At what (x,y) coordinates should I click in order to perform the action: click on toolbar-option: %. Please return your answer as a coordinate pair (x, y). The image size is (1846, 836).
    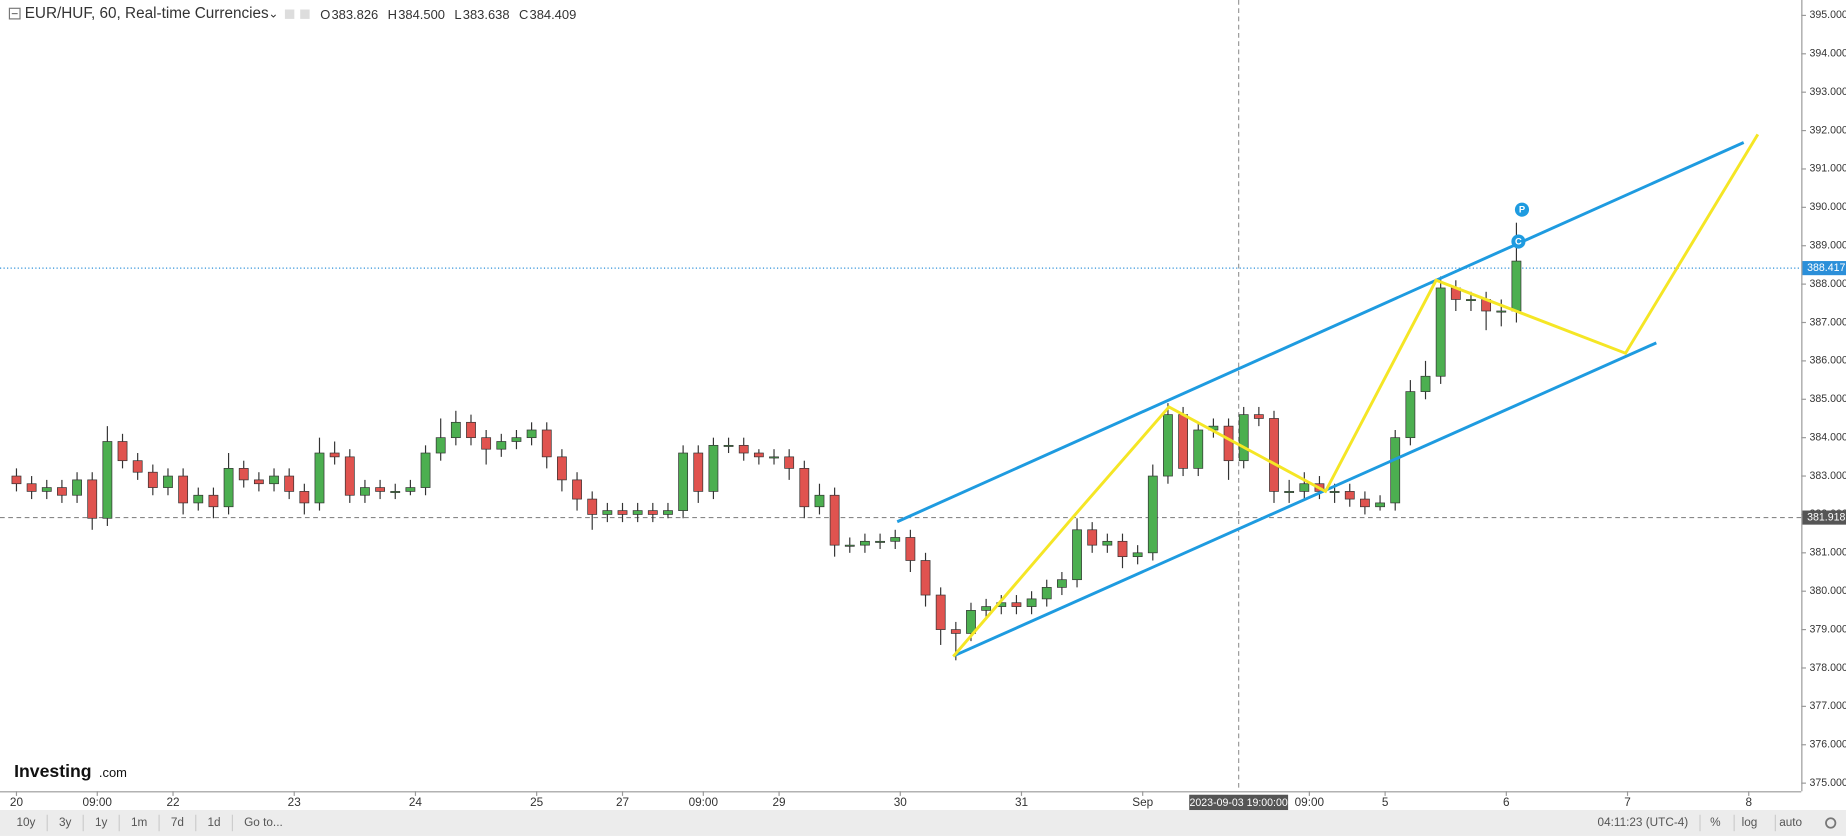
    Looking at the image, I should click on (1715, 822).